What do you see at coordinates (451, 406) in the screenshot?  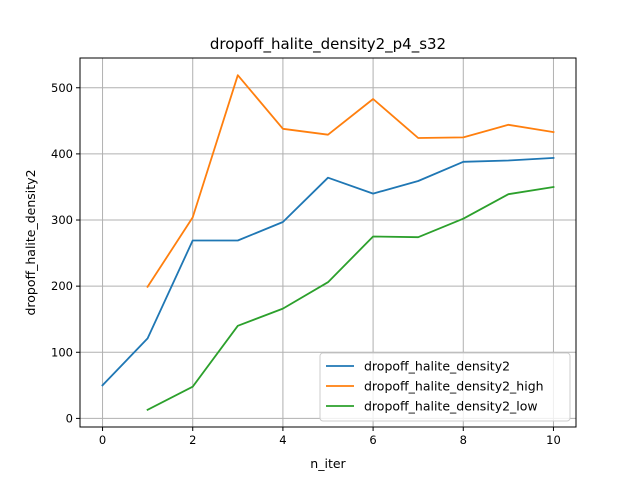 I see `legend-label: dropoff_halite_density2_low` at bounding box center [451, 406].